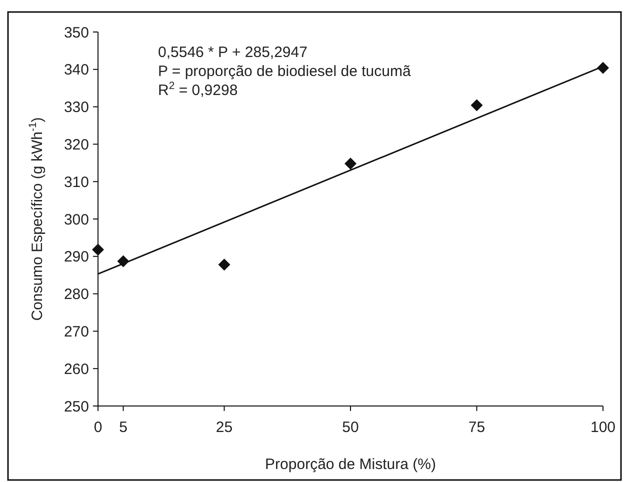 The image size is (625, 482). Describe the element at coordinates (76, 219) in the screenshot. I see `y-tick-label: 300` at that location.